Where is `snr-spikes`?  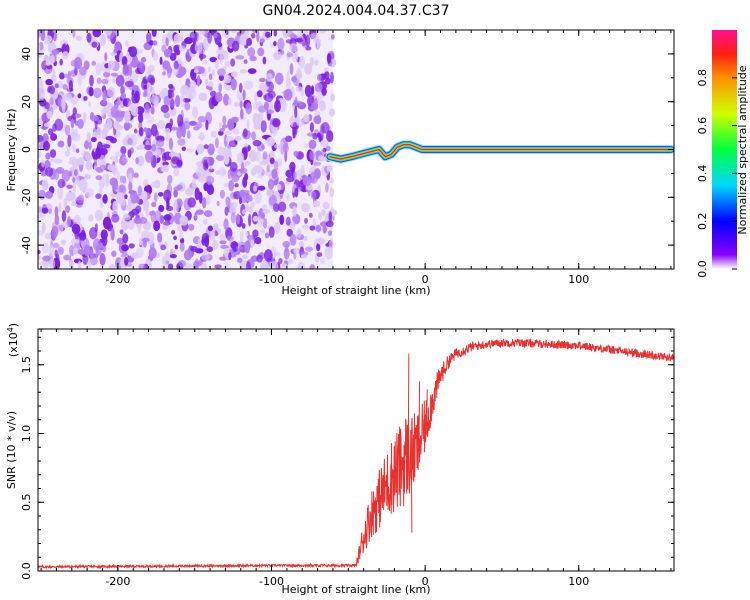
snr-spikes is located at coordinates (417, 443).